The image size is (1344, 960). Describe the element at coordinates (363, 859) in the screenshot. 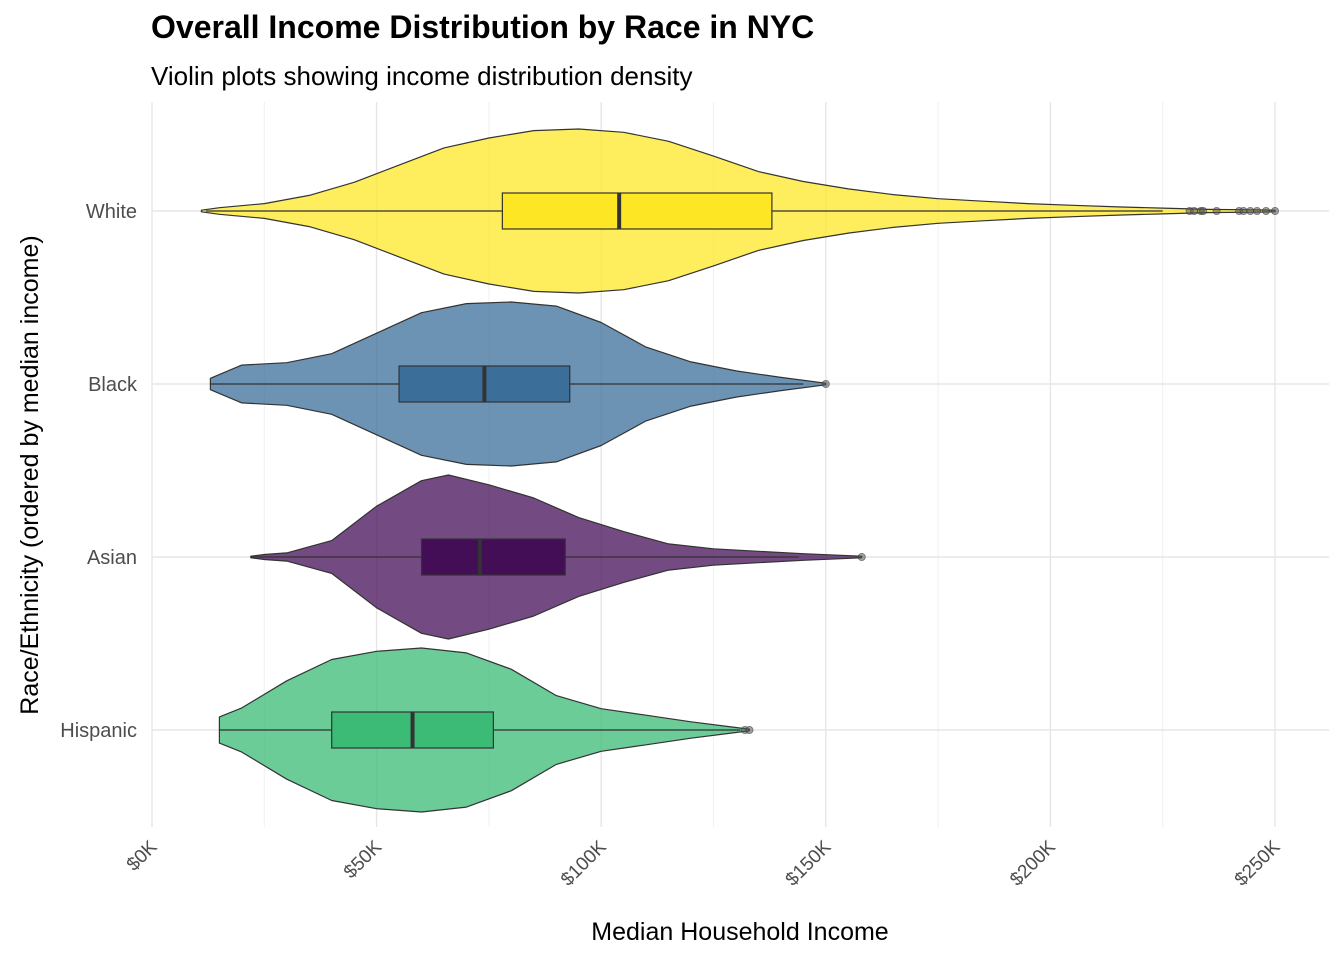

I see `x-tick-label: $50K` at that location.